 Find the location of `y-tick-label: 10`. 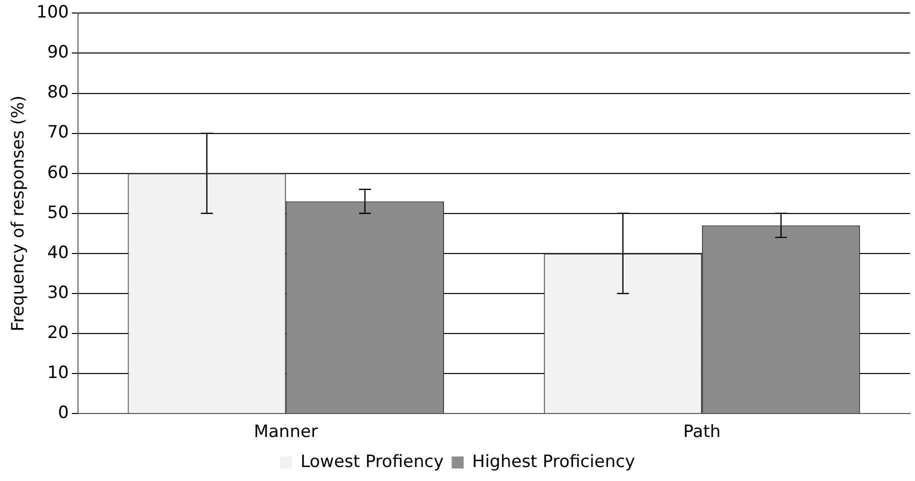

y-tick-label: 10 is located at coordinates (58, 372).